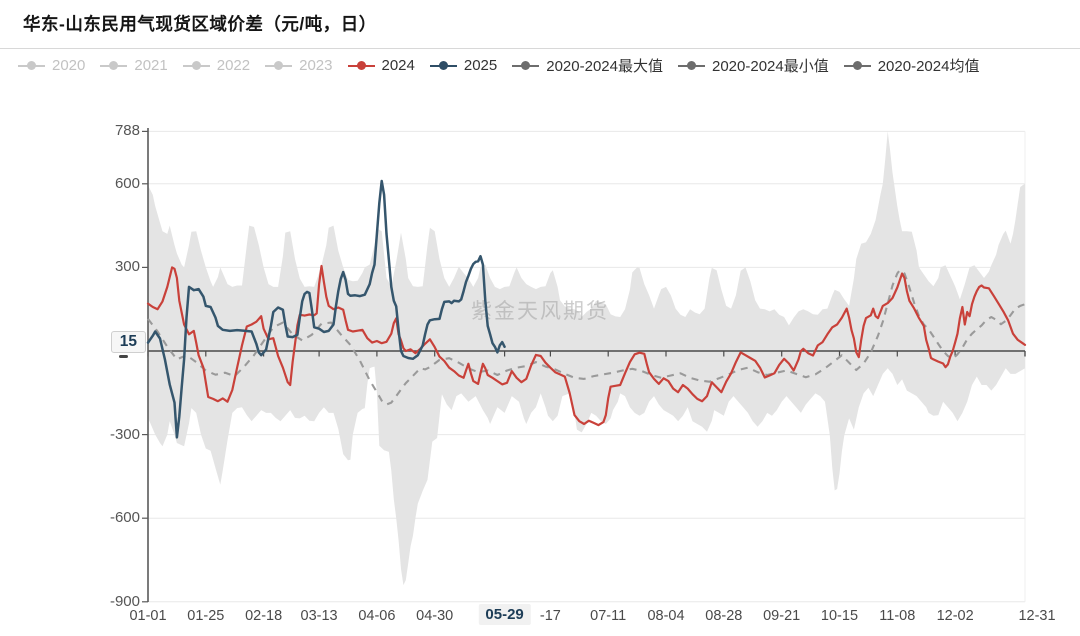 Image resolution: width=1080 pixels, height=636 pixels. What do you see at coordinates (148, 616) in the screenshot?
I see `x-axis-label: 01-01` at bounding box center [148, 616].